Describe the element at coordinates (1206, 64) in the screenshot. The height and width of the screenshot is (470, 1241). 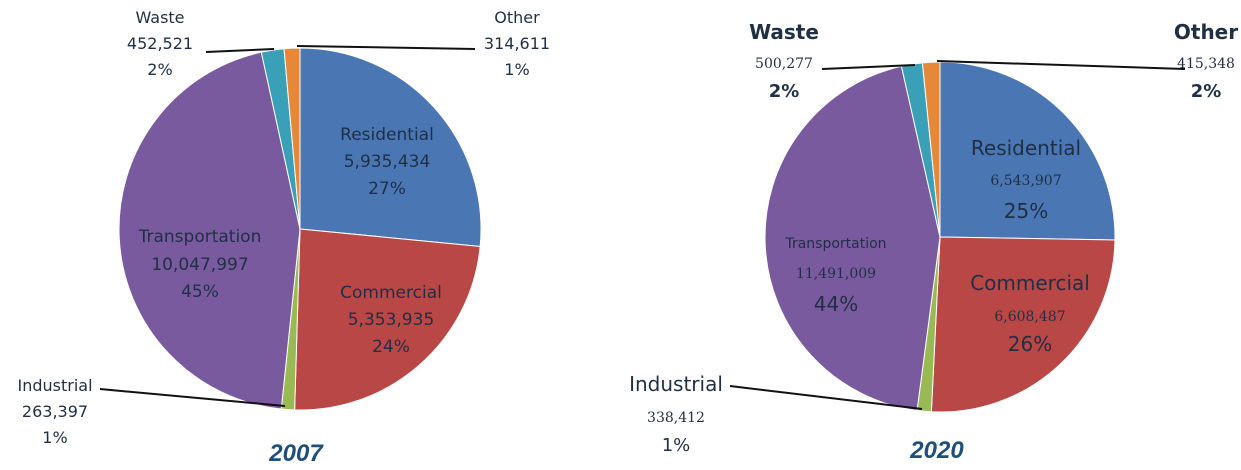
I see `slice-label-value: 415,348` at that location.